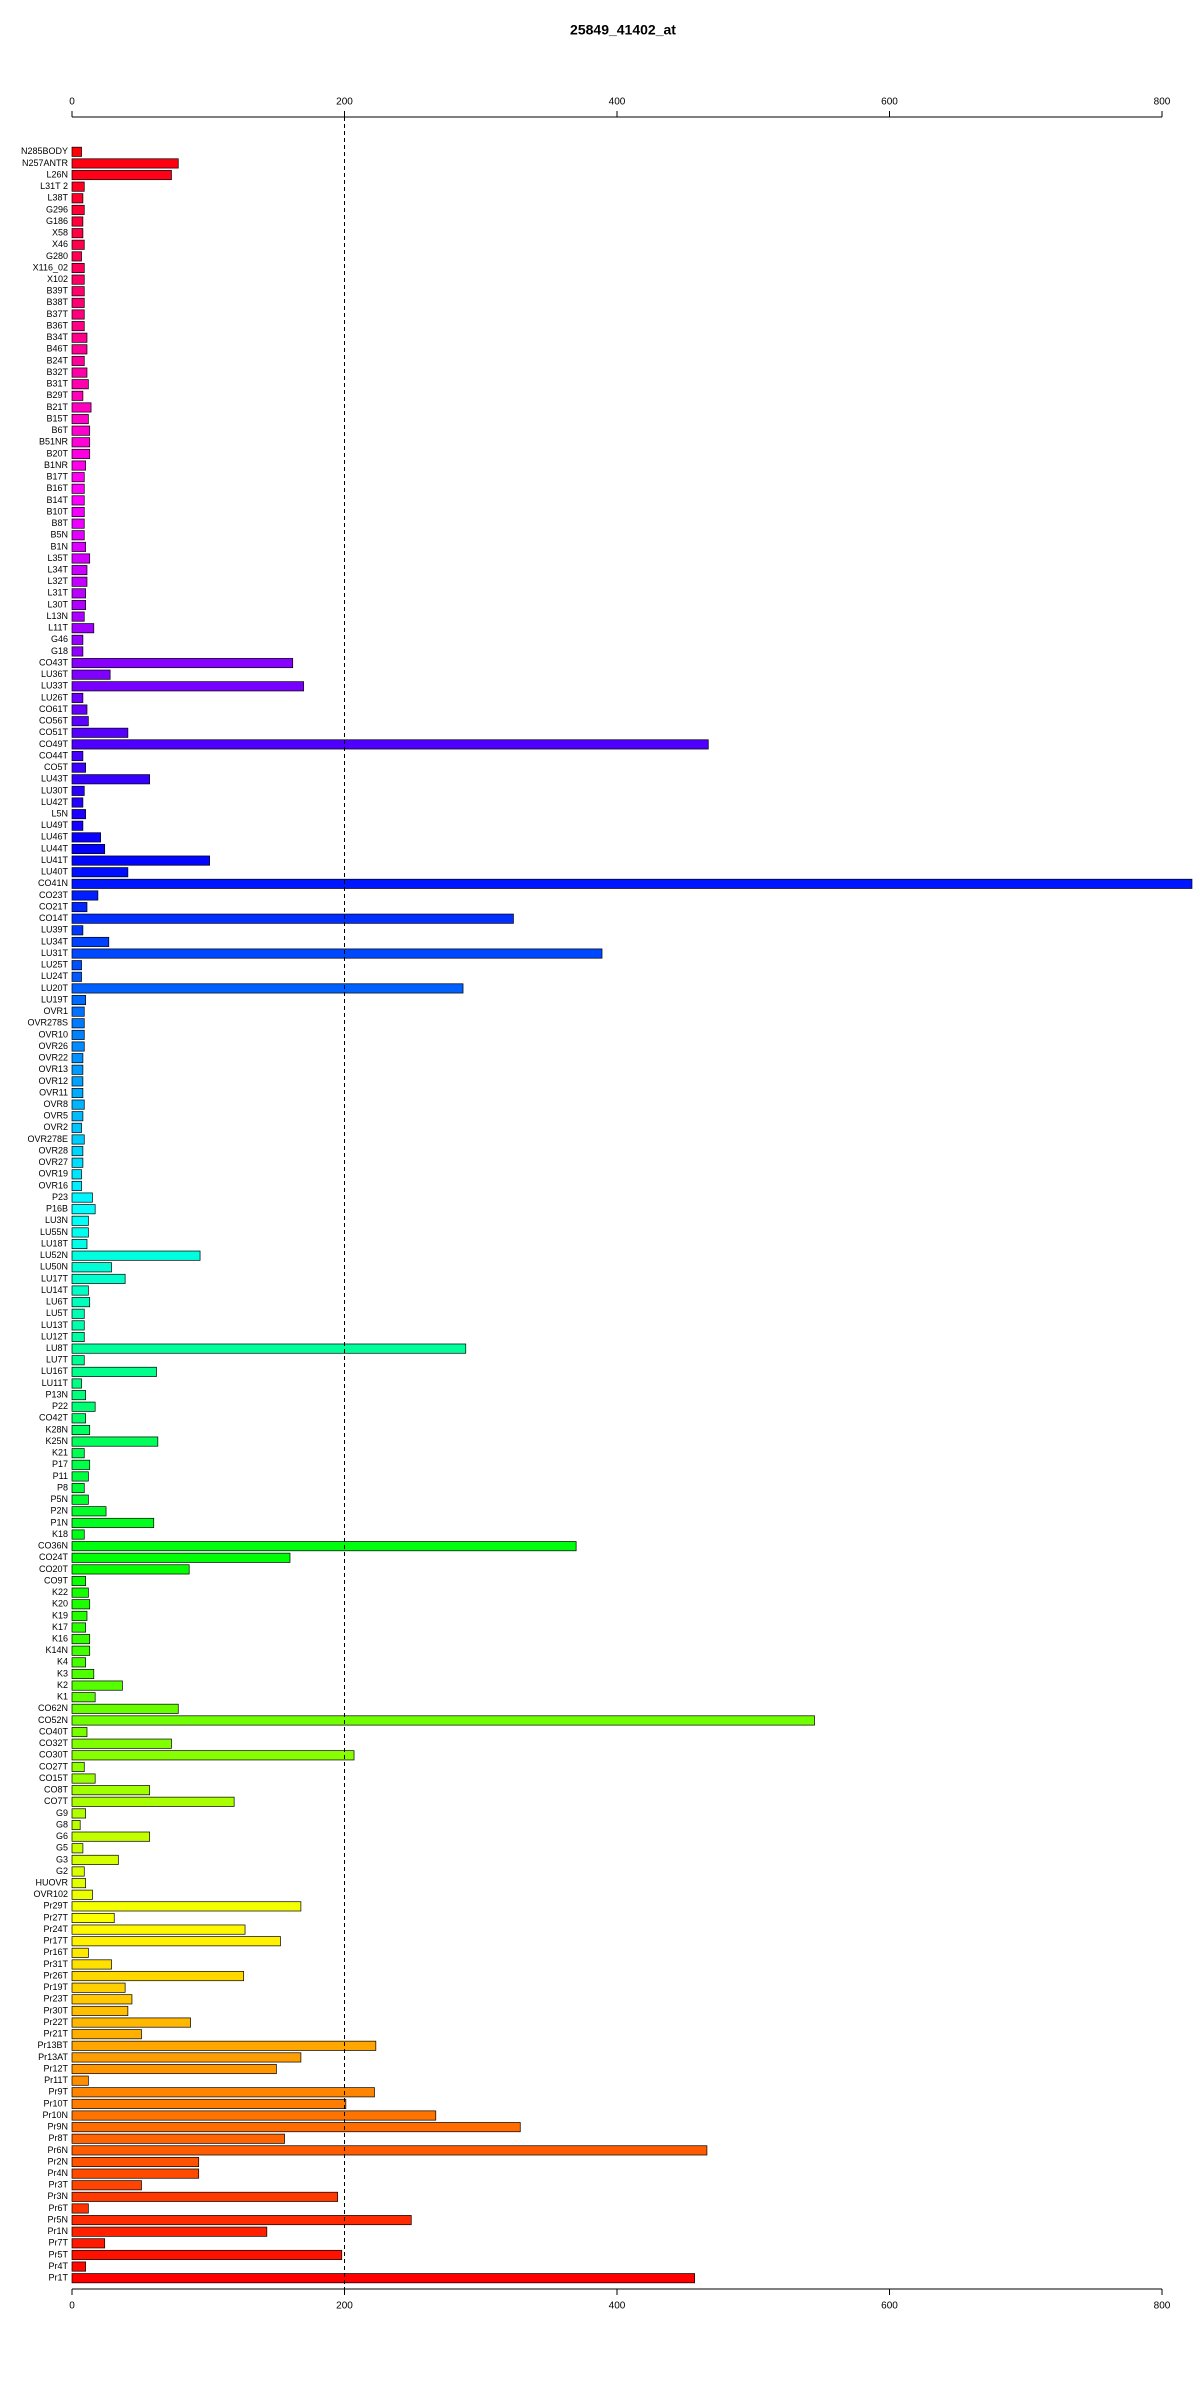 The image size is (1200, 2400). What do you see at coordinates (55, 674) in the screenshot?
I see `y-tick-label: LU36T` at bounding box center [55, 674].